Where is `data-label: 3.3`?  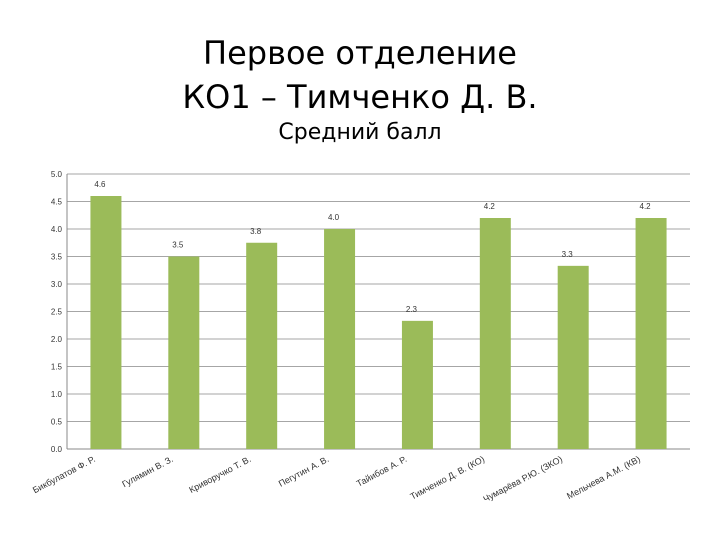 data-label: 3.3 is located at coordinates (568, 254).